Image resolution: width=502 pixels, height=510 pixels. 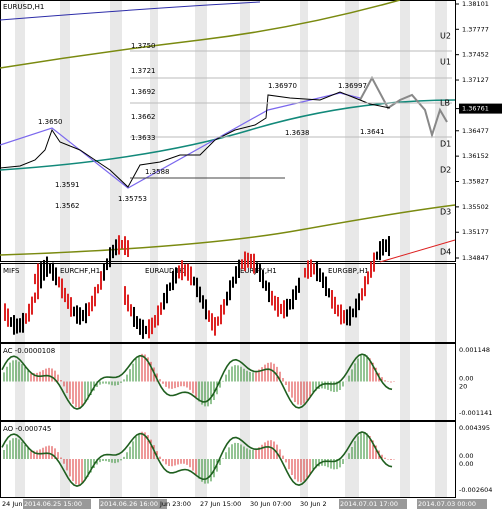 What do you see at coordinates (475, 80) in the screenshot?
I see `price-label: 1.37127` at bounding box center [475, 80].